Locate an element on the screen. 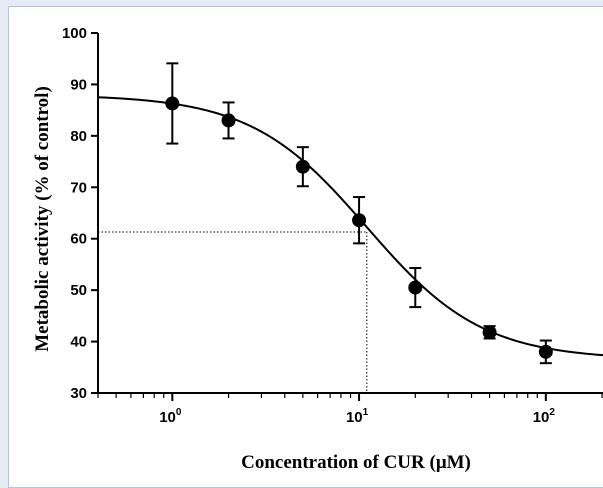 The width and height of the screenshot is (603, 488). y-tick-label: 100 is located at coordinates (74, 33).